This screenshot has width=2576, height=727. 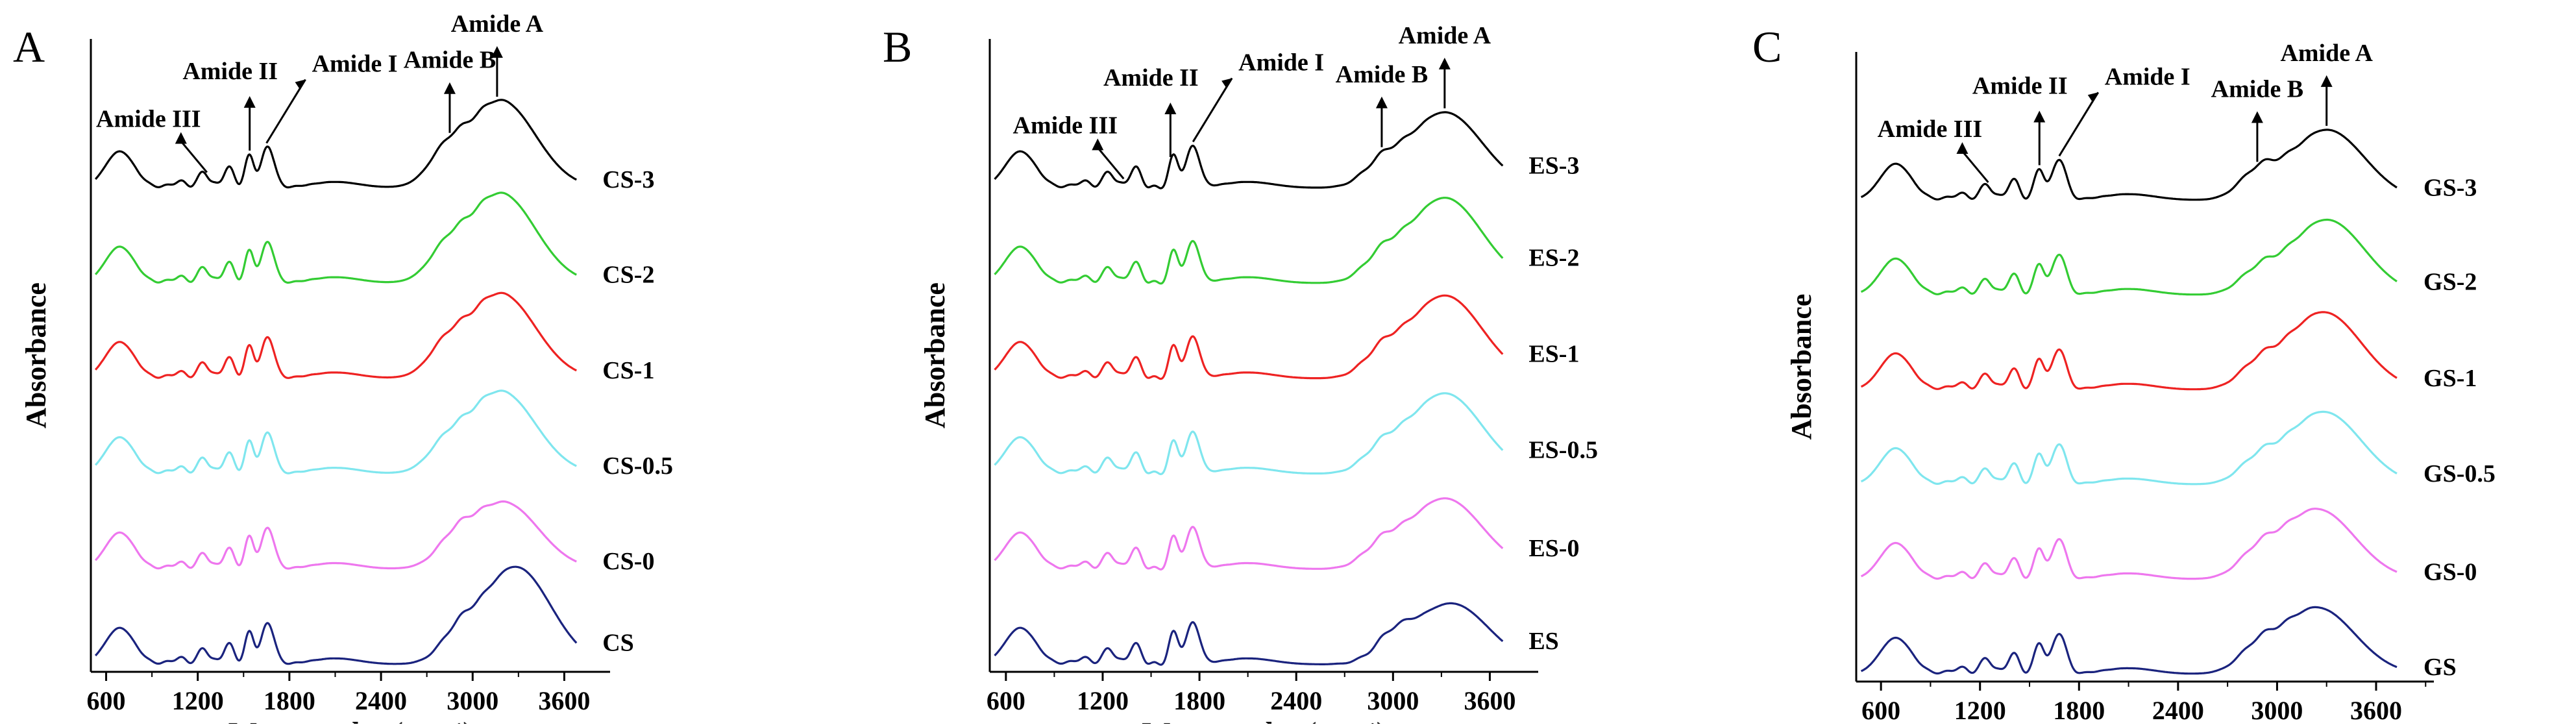 I want to click on series-line-ES-0.5, so click(x=1249, y=433).